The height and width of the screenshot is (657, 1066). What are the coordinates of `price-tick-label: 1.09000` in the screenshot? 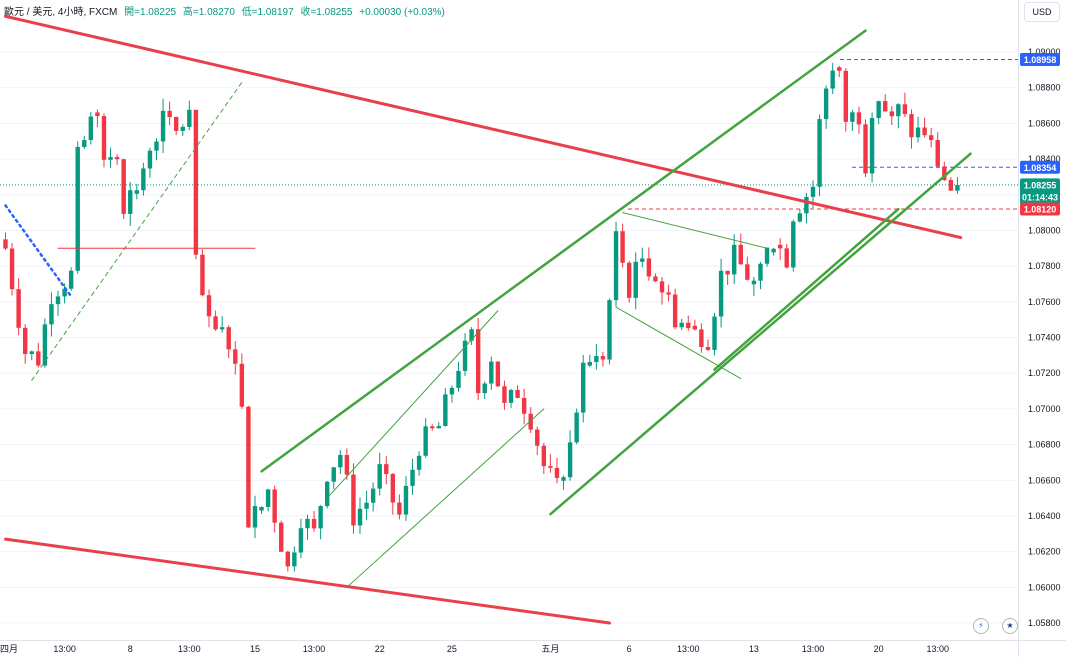 It's located at (1044, 52).